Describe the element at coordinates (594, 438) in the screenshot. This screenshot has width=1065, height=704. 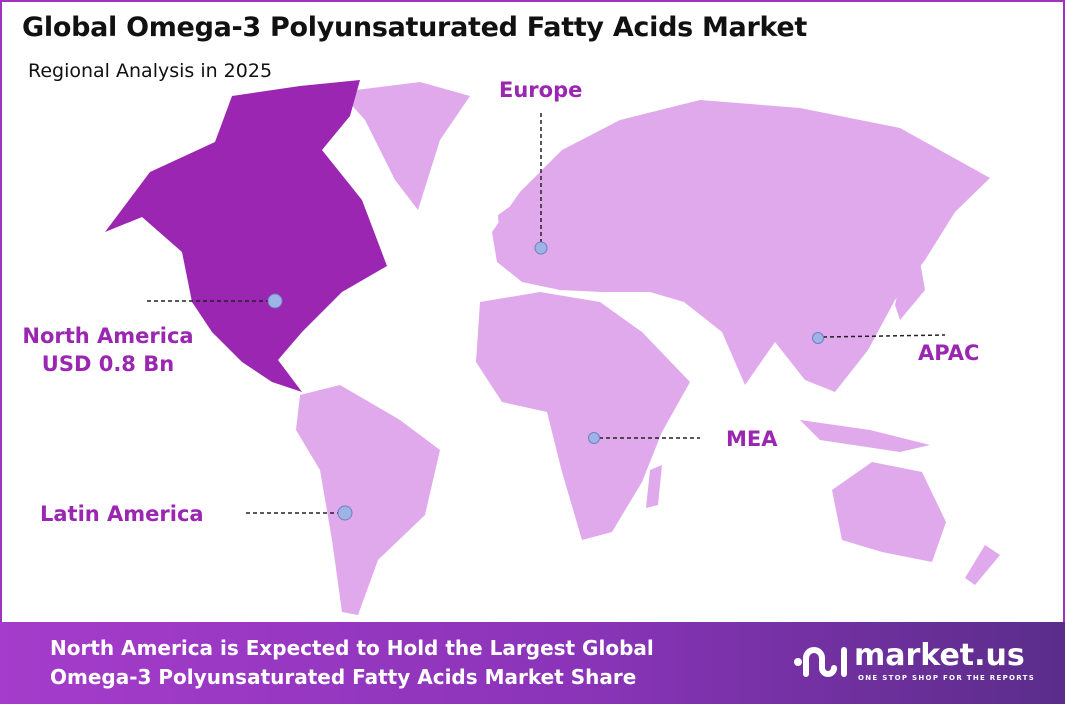
I see `mea-marker` at that location.